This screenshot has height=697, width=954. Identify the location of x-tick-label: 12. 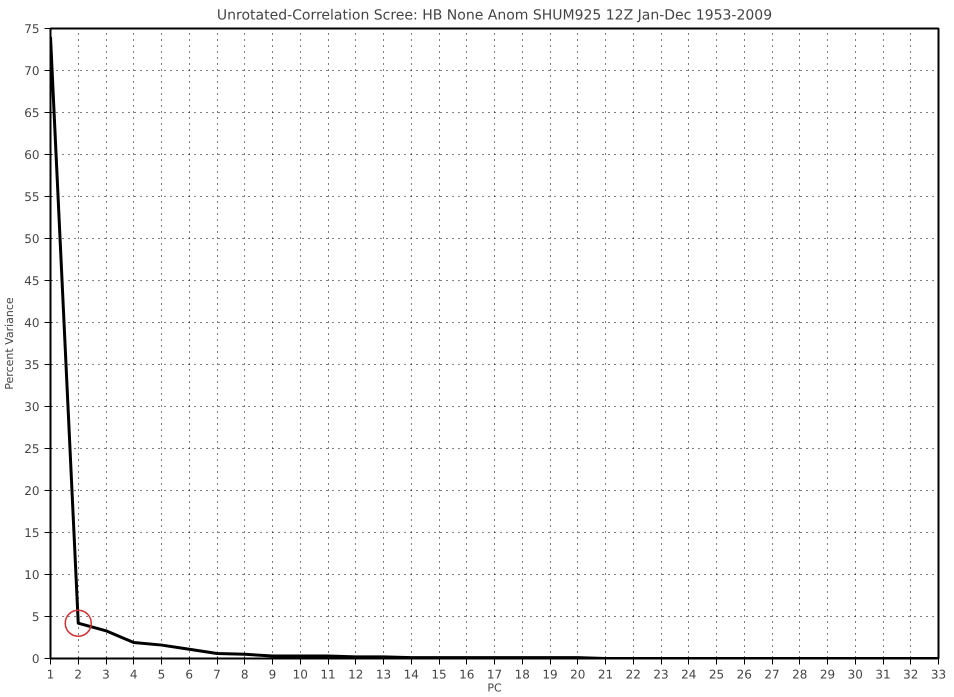
(356, 675).